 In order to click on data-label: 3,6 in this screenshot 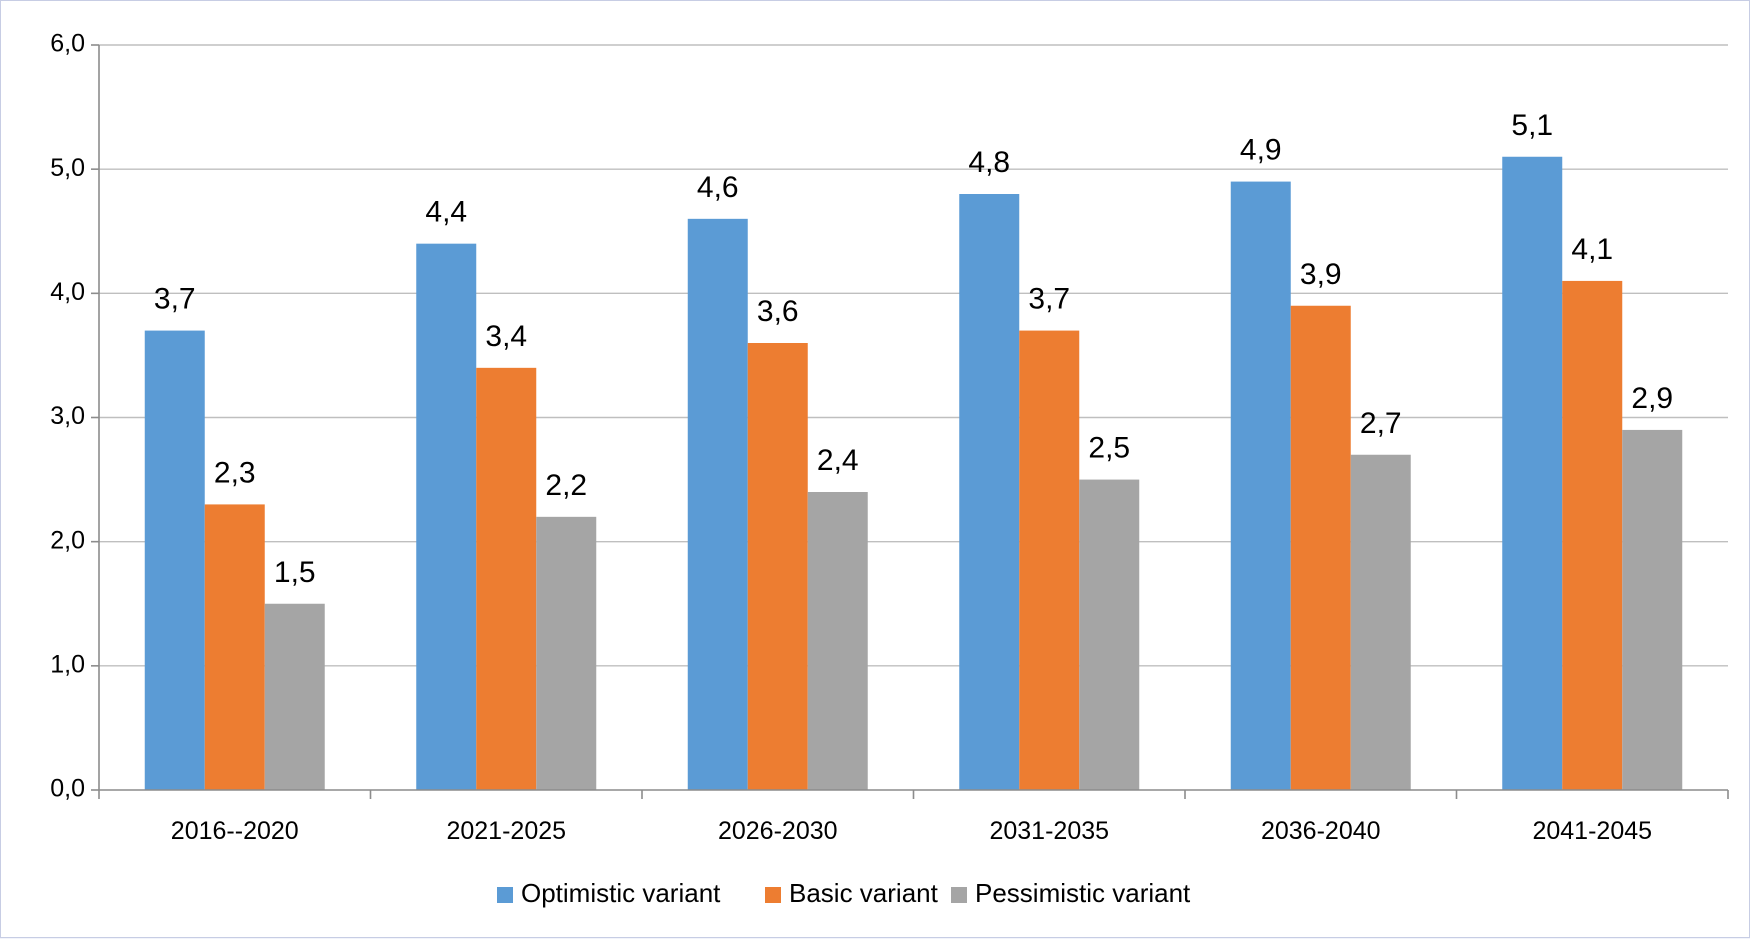, I will do `click(778, 311)`.